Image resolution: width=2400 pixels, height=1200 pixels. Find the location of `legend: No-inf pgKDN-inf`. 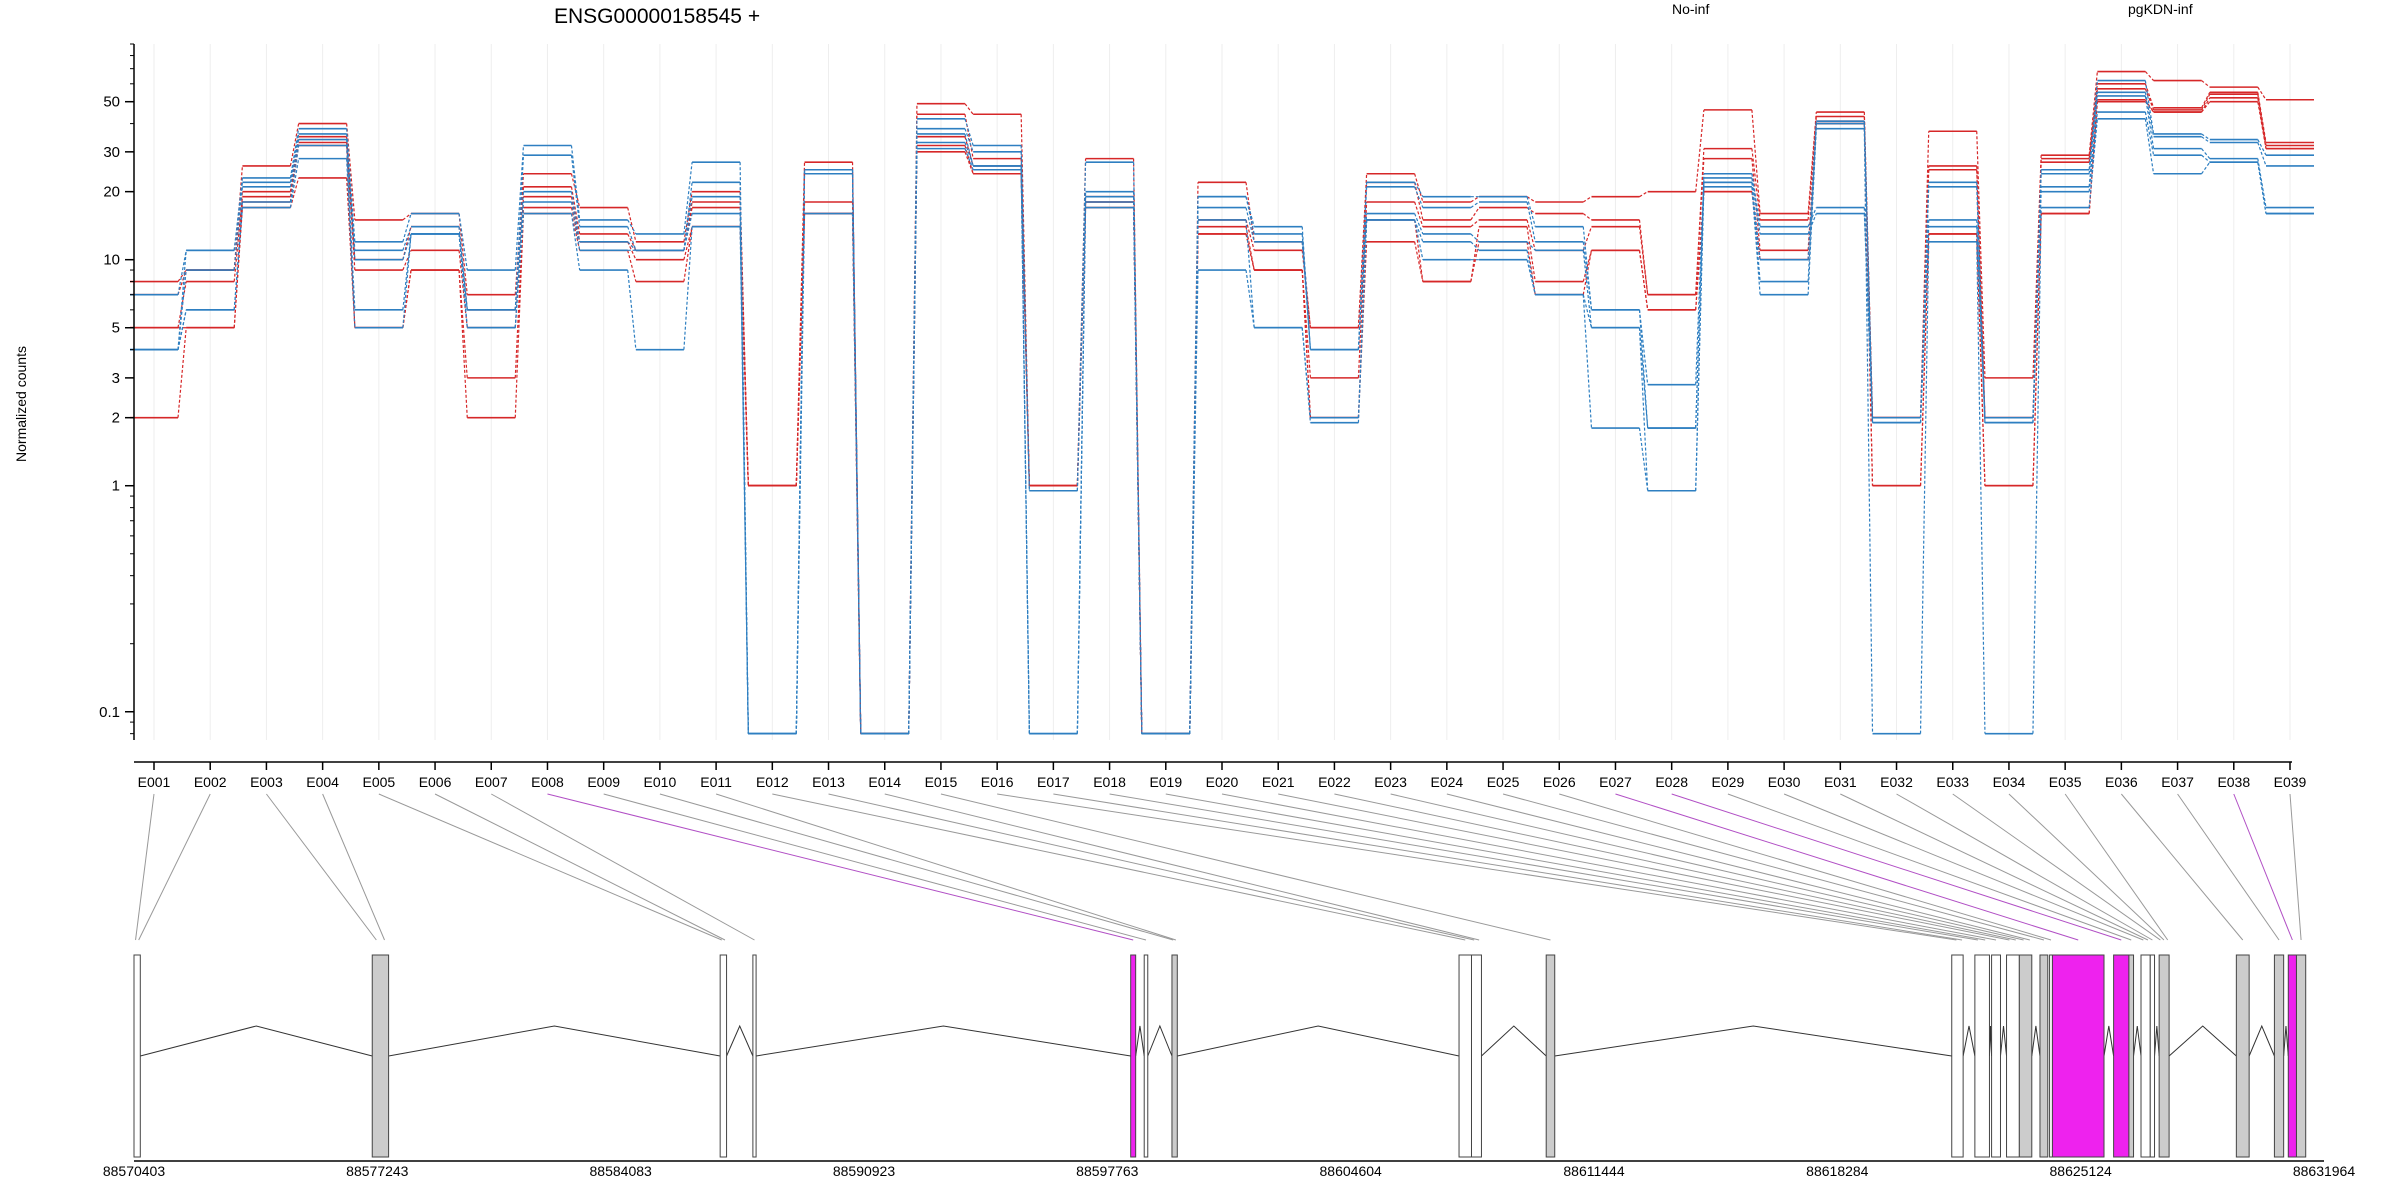

legend: No-inf pgKDN-inf is located at coordinates (1932, 9).